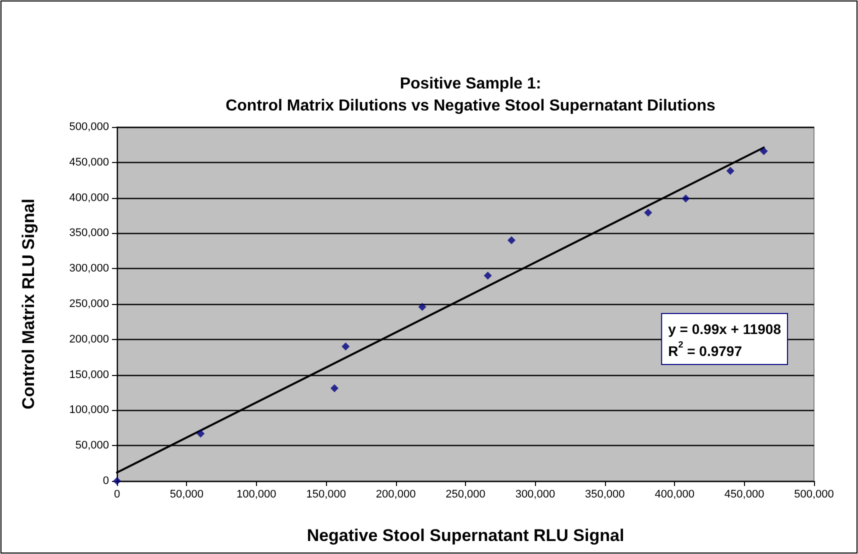 This screenshot has width=858, height=554. Describe the element at coordinates (605, 494) in the screenshot. I see `x-tick-label: 350,000` at that location.